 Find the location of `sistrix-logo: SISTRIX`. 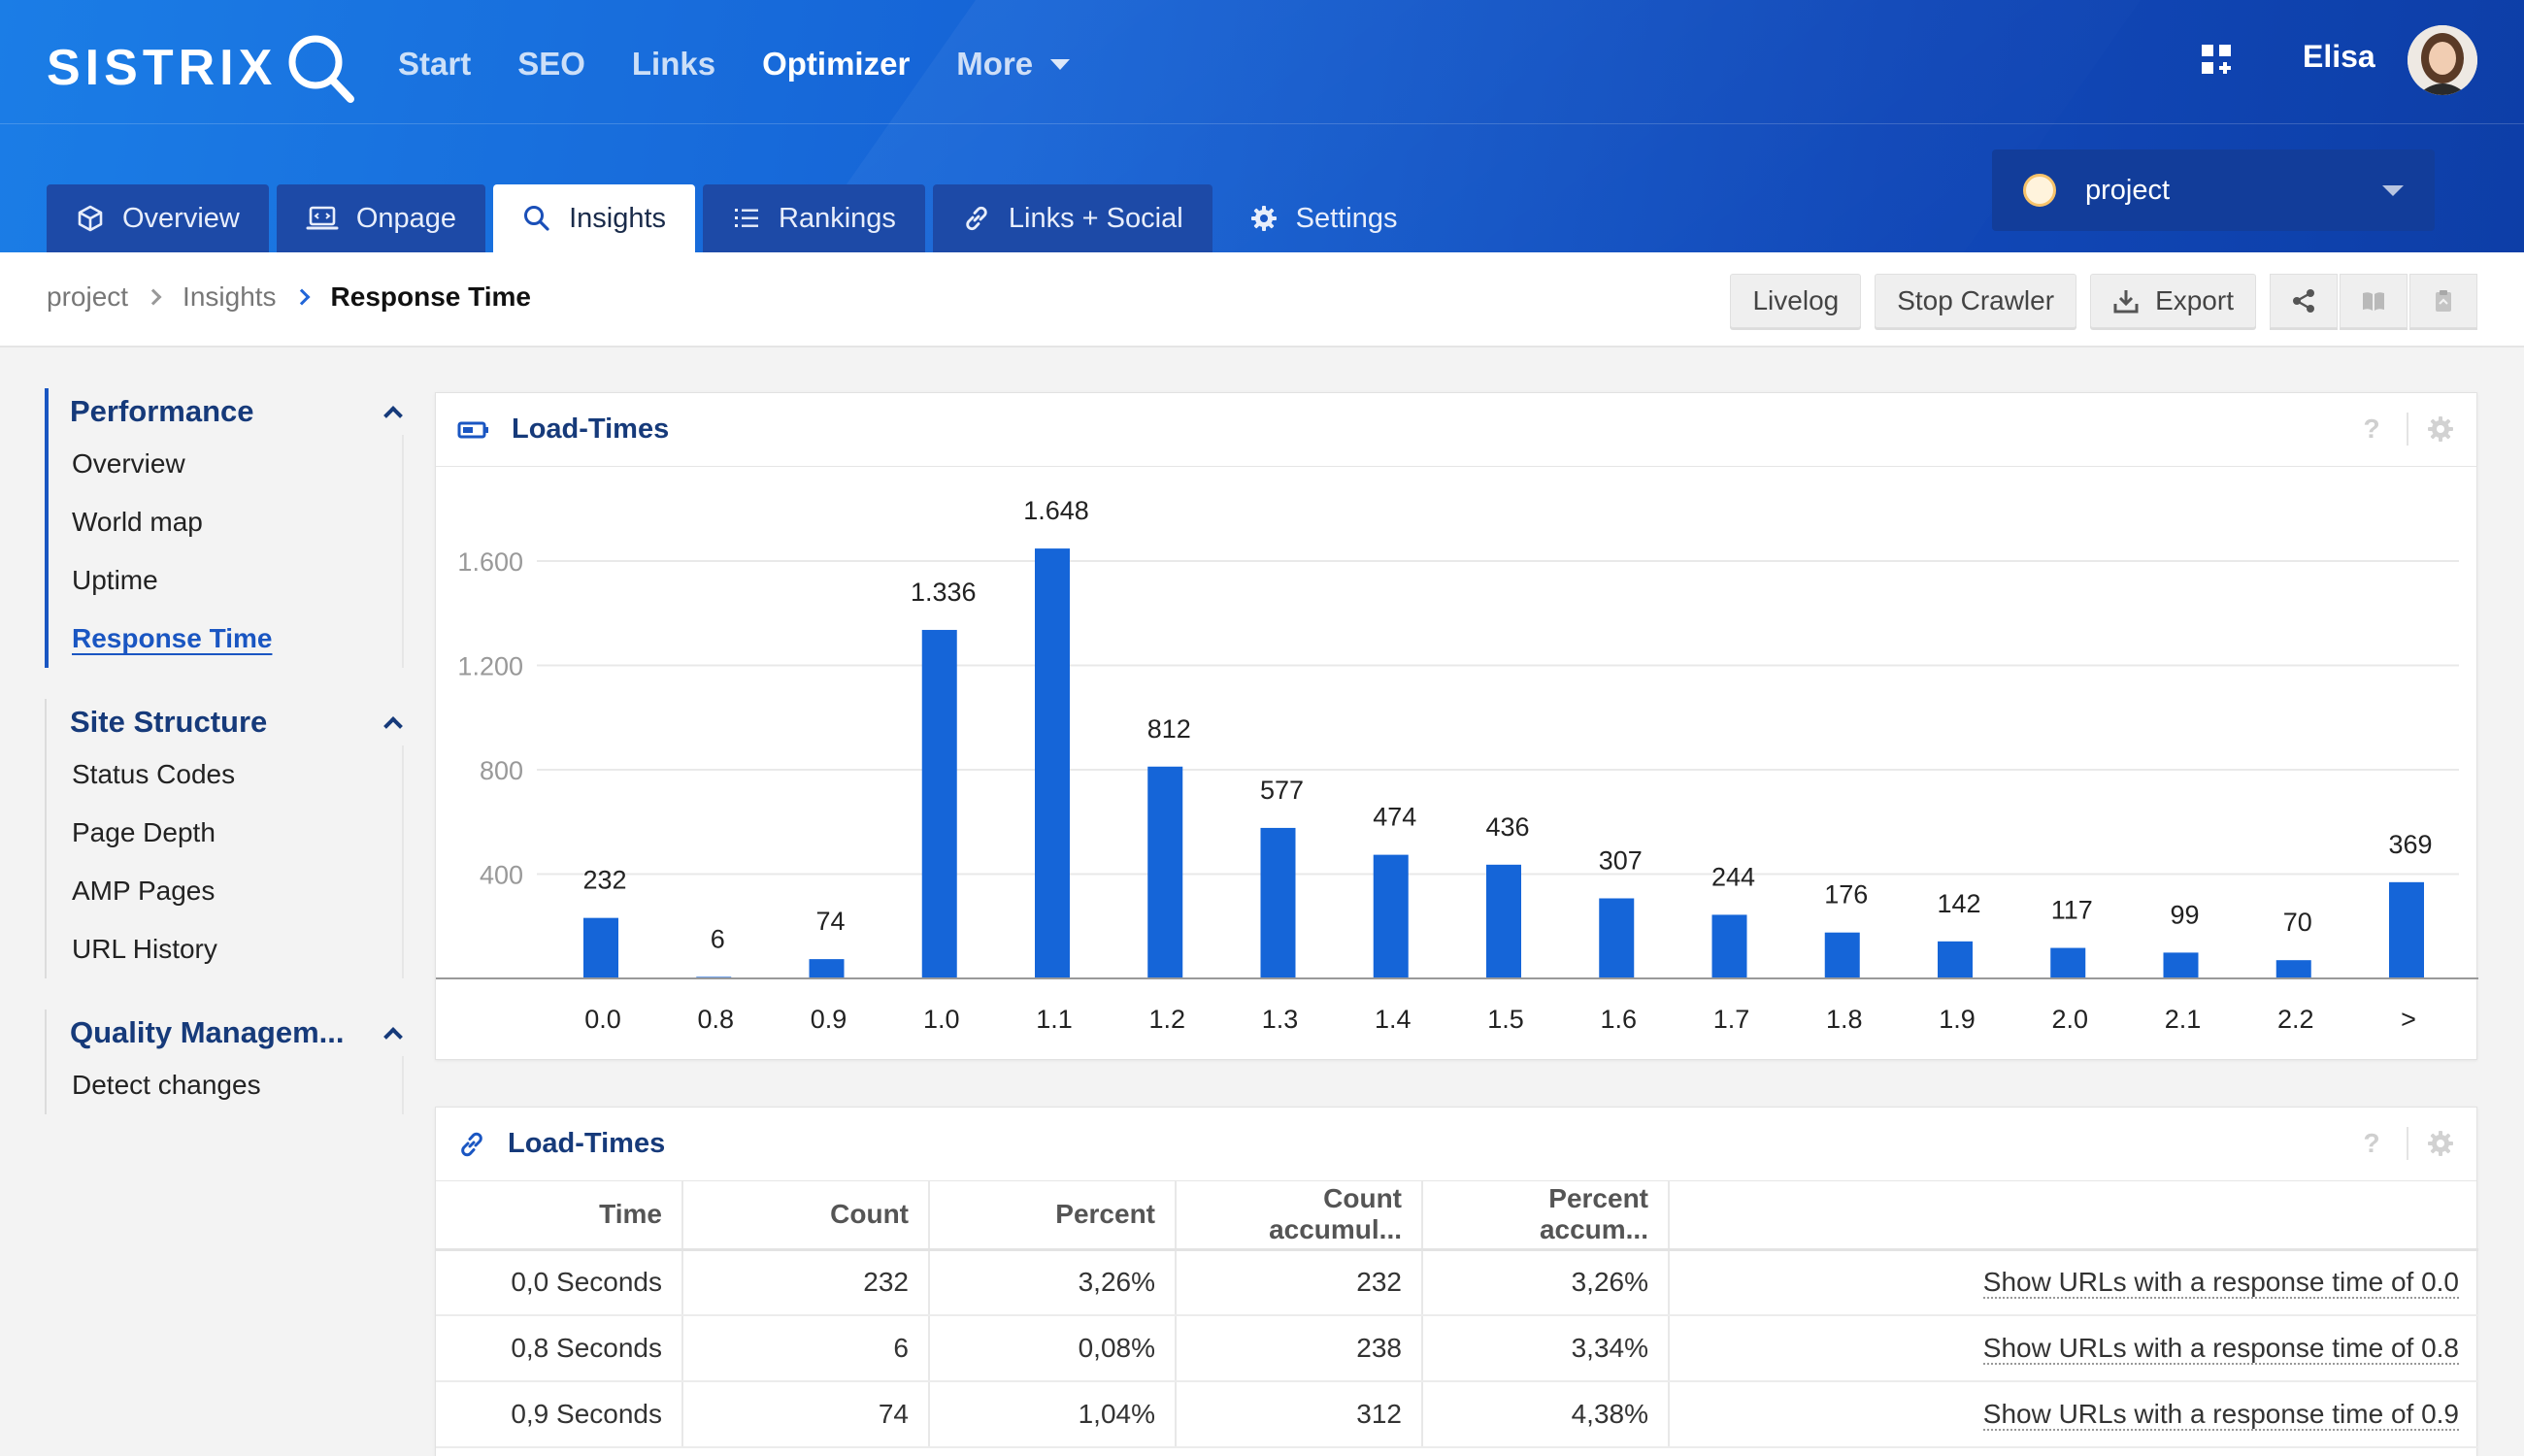

sistrix-logo: SISTRIX is located at coordinates (202, 68).